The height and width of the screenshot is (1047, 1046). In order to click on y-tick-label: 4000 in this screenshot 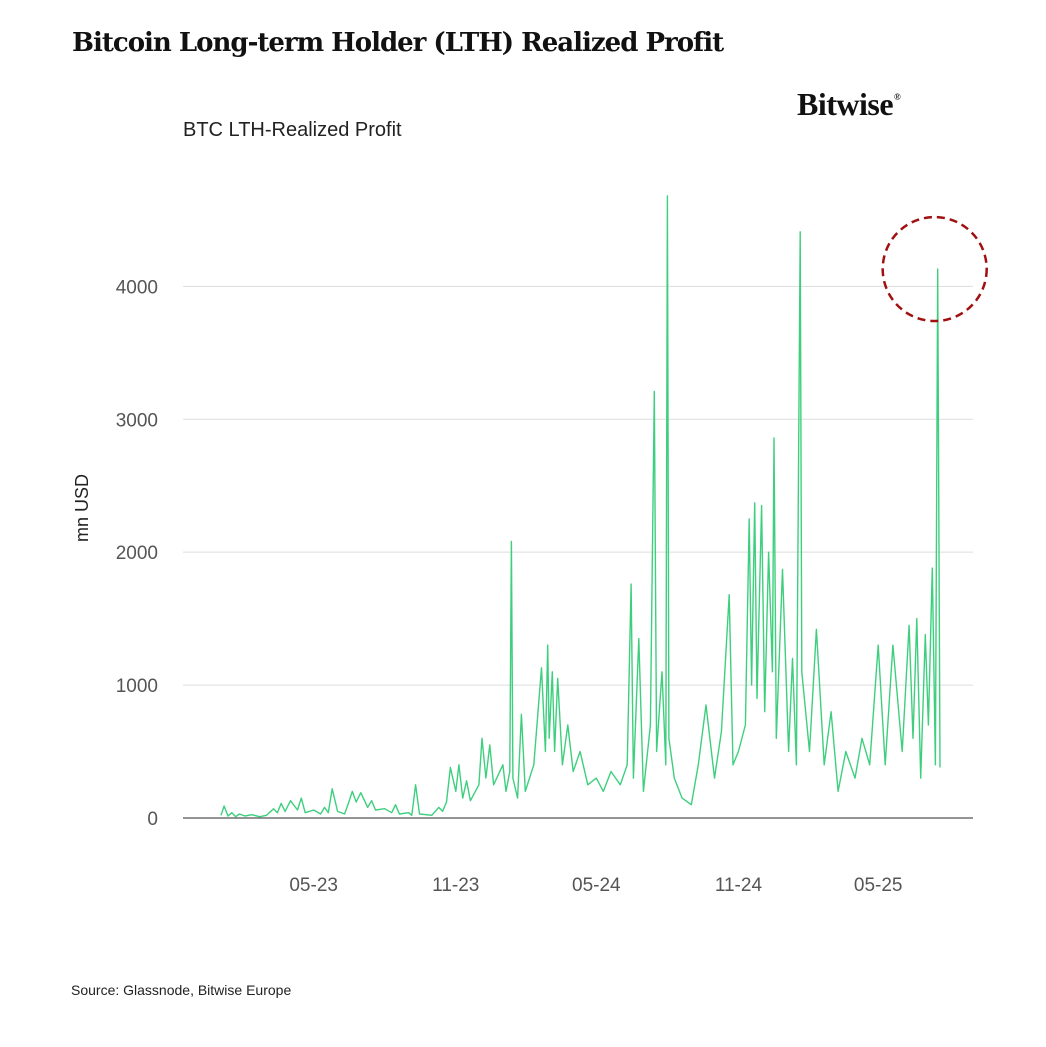, I will do `click(137, 287)`.